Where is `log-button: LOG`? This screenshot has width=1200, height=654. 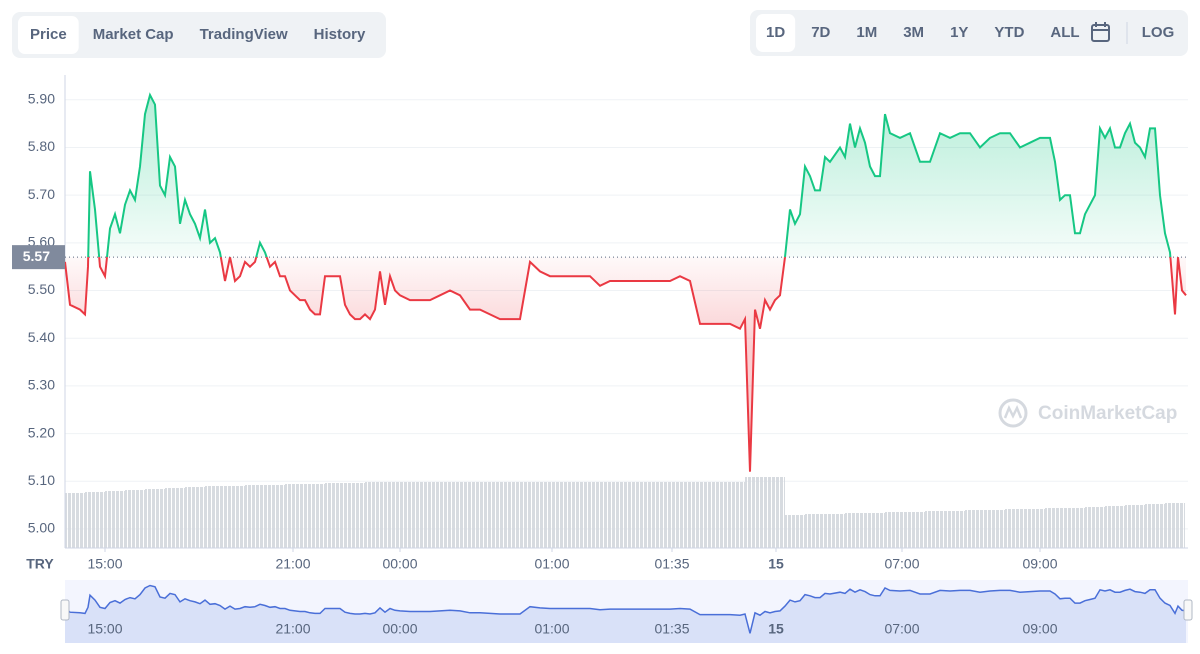
log-button: LOG is located at coordinates (1158, 32).